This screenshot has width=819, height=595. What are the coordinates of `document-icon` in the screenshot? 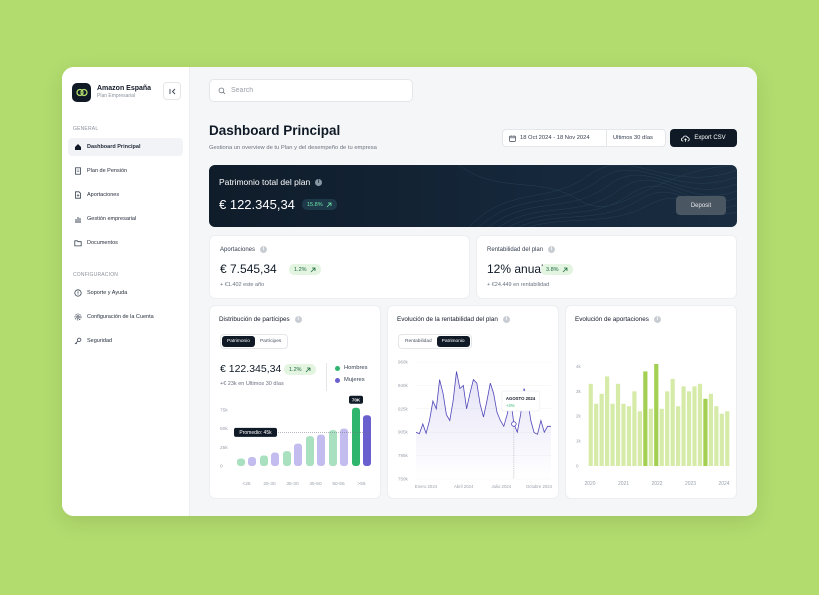 It's located at (78, 171).